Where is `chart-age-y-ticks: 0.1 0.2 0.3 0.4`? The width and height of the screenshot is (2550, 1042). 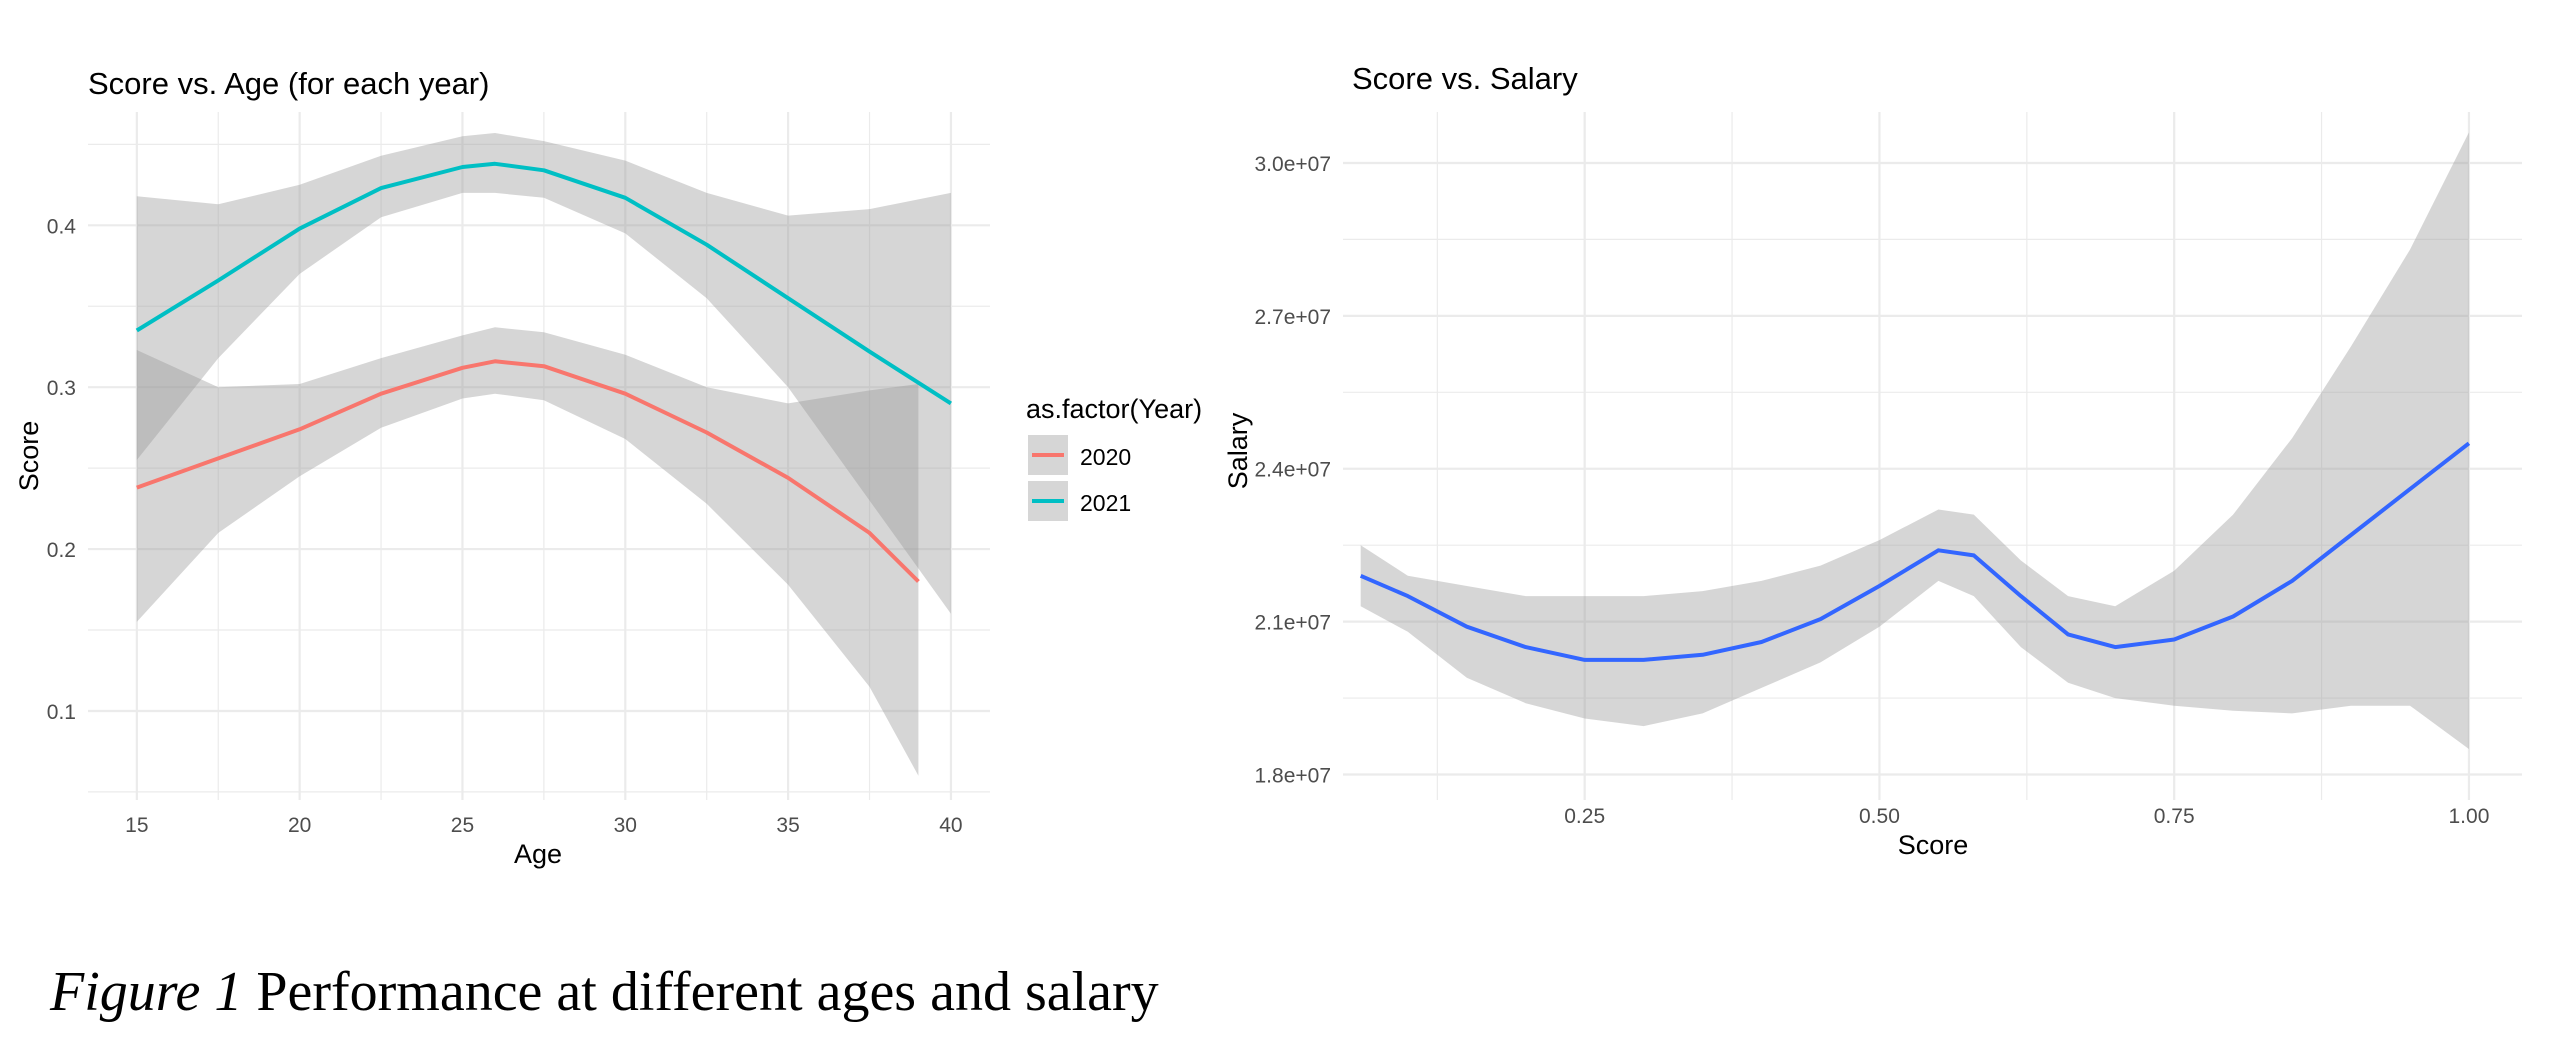
chart-age-y-ticks: 0.1 0.2 0.3 0.4 is located at coordinates (62, 469).